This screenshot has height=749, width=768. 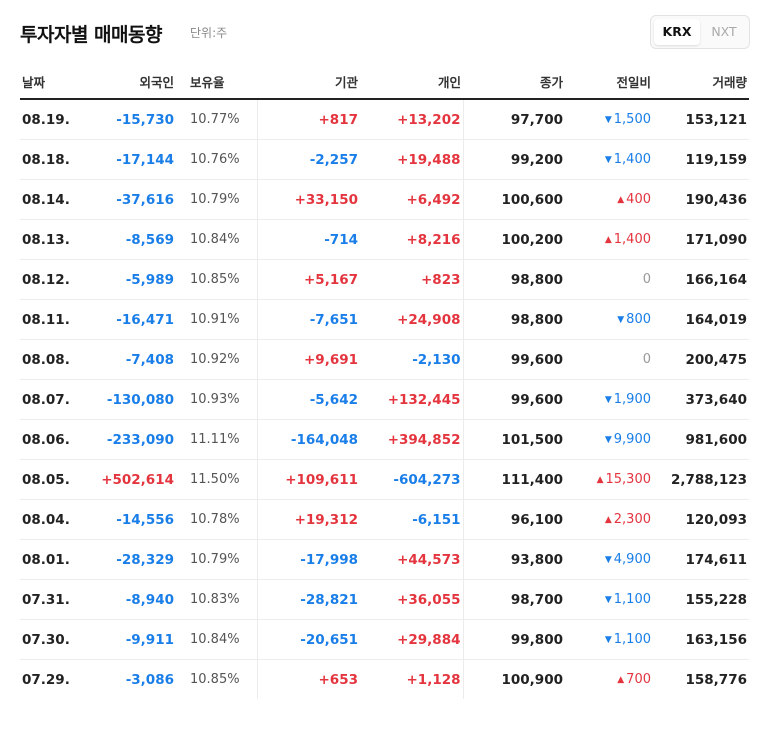 What do you see at coordinates (131, 199) in the screenshot?
I see `foreign-net-cell: -37,616` at bounding box center [131, 199].